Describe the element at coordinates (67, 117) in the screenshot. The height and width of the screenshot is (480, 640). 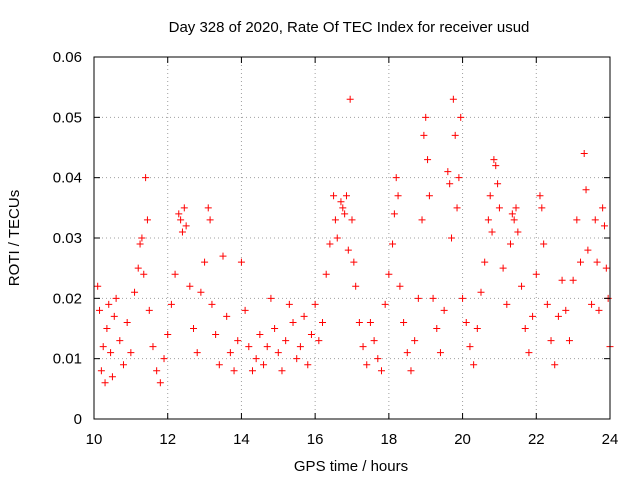
I see `y-tick-label: 0.05` at that location.